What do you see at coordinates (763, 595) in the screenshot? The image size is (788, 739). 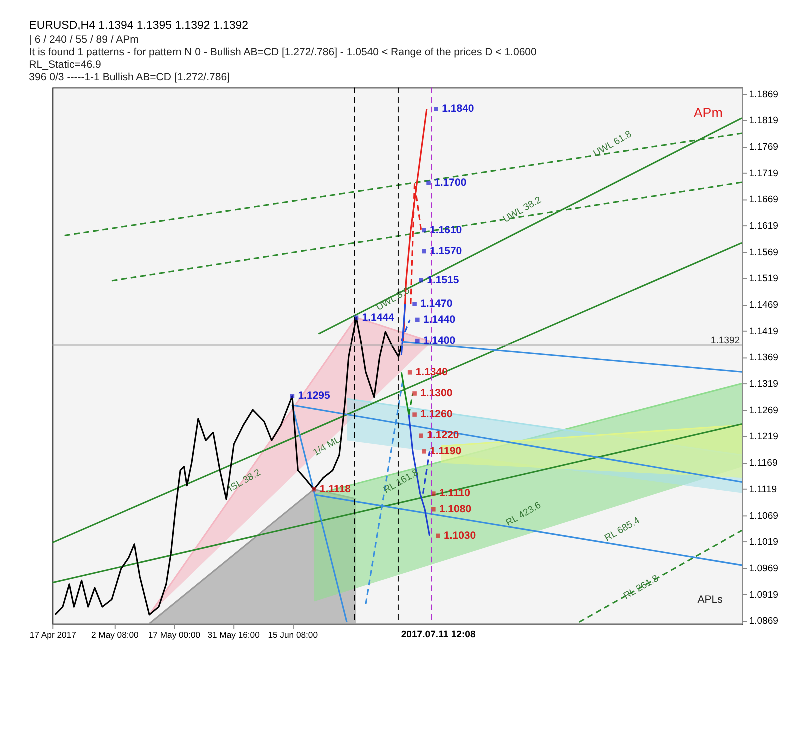 I see `y-tick-label: 1.0919` at bounding box center [763, 595].